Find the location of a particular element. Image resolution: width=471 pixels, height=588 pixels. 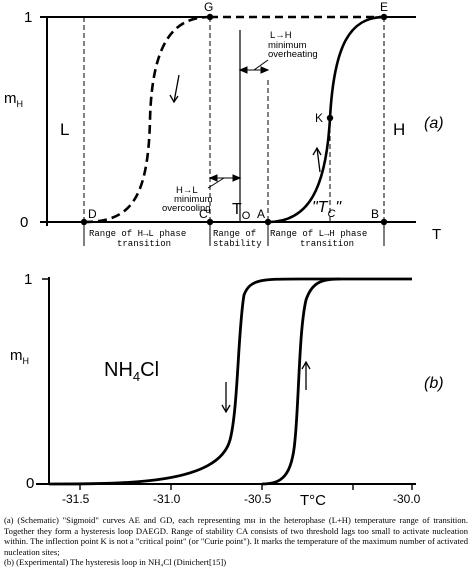

curve-gd is located at coordinates (147, 119).